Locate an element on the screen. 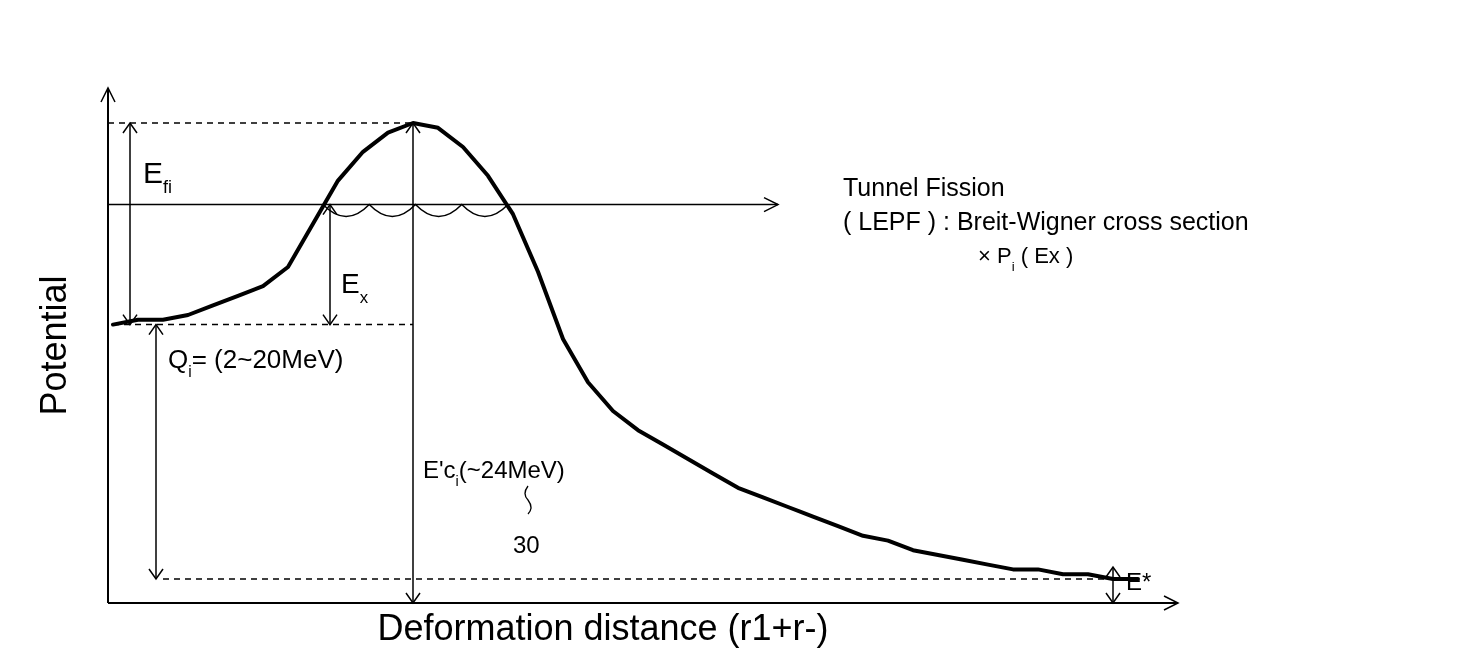  annotation: Q$_{i}$= (2~20MeV) is located at coordinates (256, 362).